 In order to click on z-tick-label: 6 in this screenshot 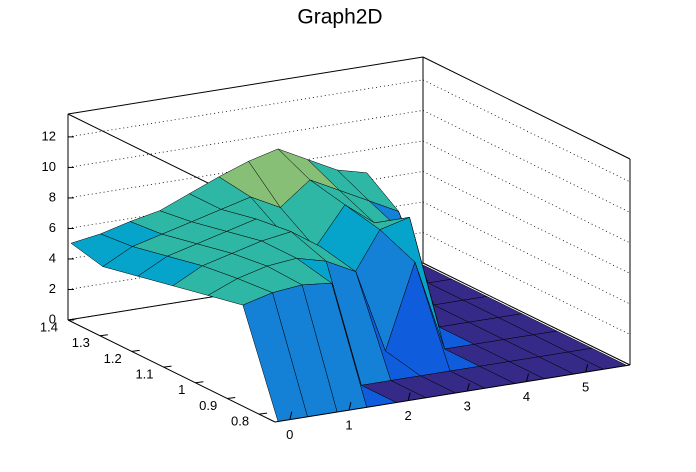, I will do `click(52, 227)`.